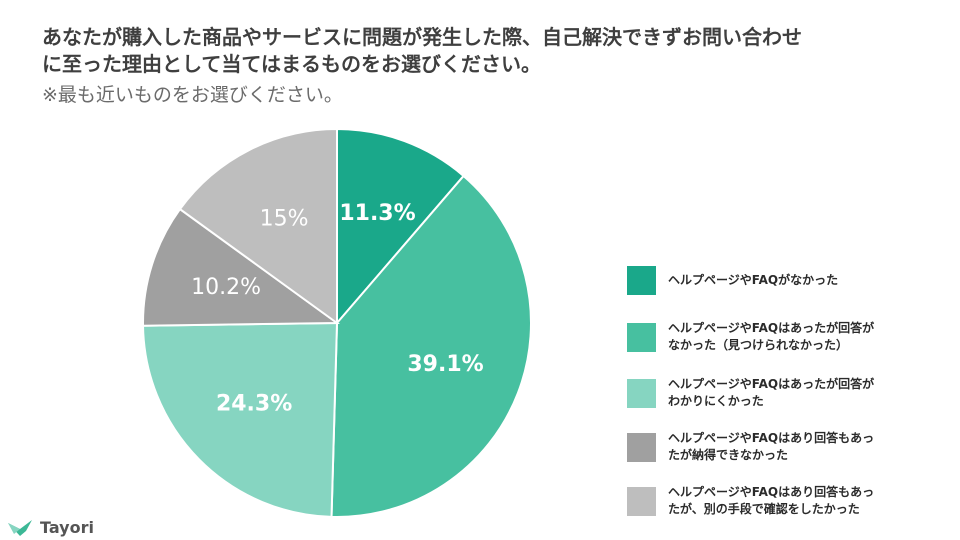  I want to click on legend-item: ヘルプページやFAQはあったが回答が なかった（見つけられなかった）, so click(790, 337).